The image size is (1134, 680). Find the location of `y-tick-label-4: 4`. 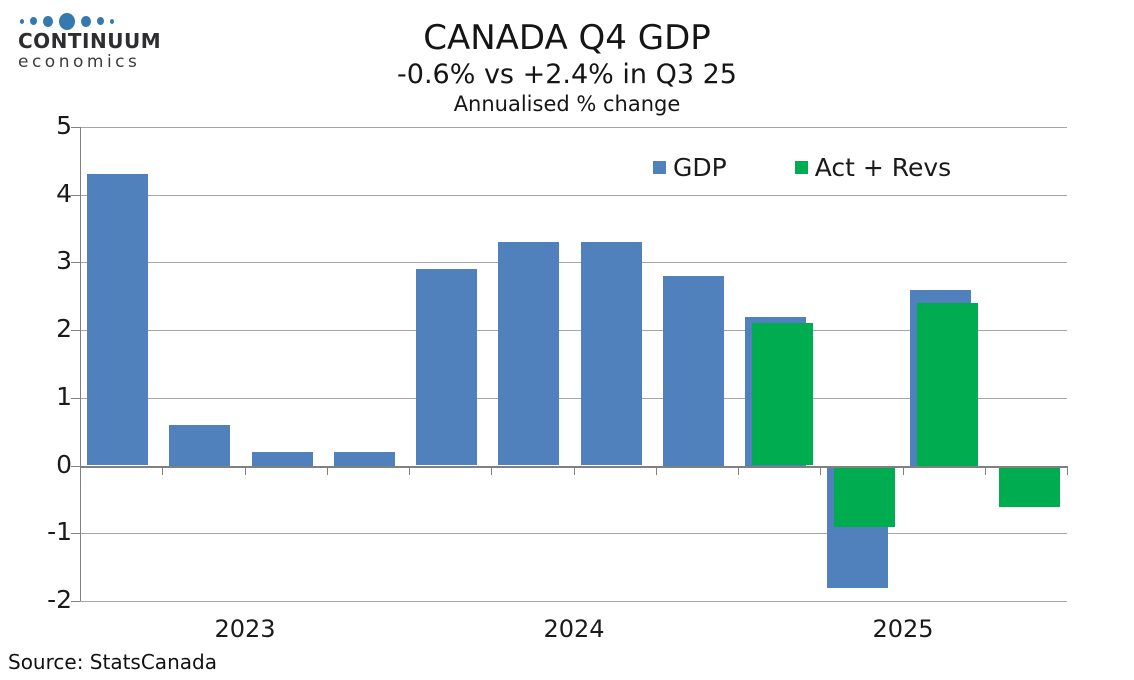

y-tick-label-4: 4 is located at coordinates (64, 193).